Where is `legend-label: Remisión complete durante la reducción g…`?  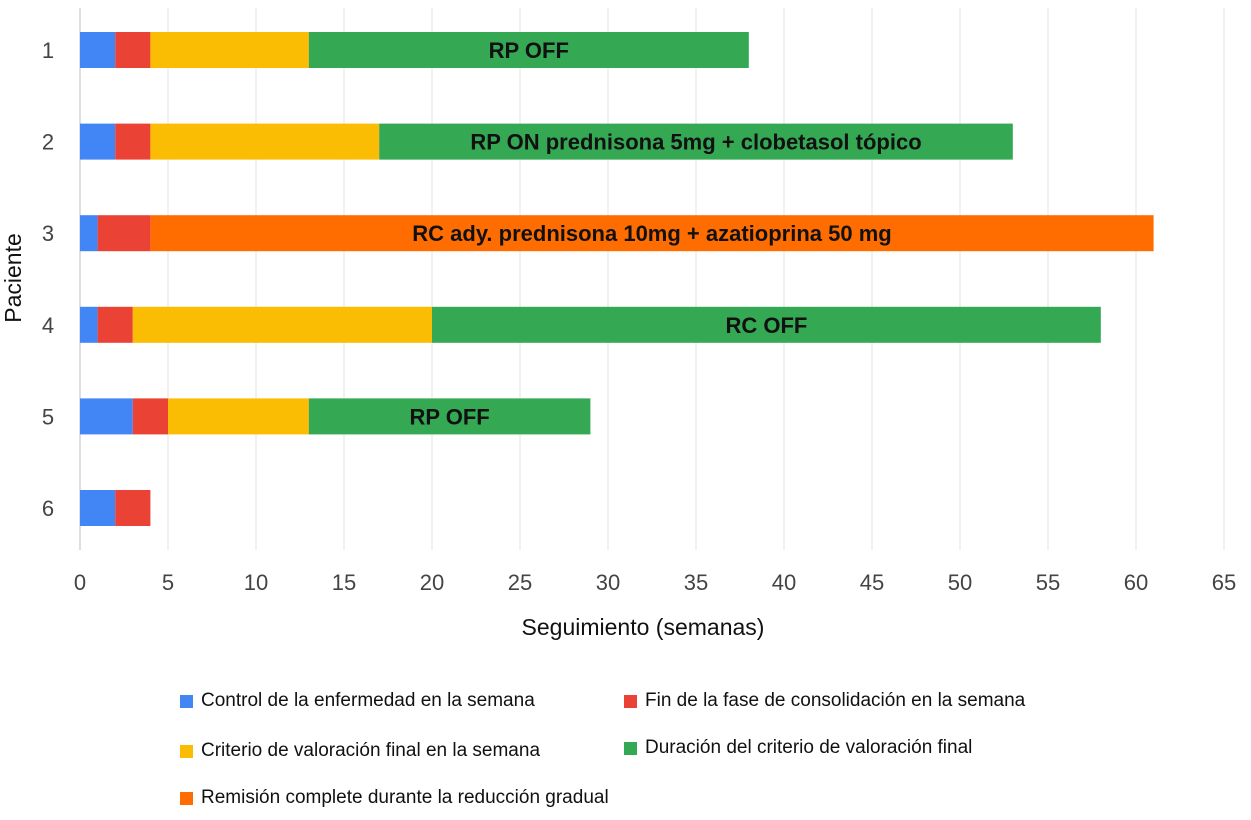 legend-label: Remisión complete durante la reducción g… is located at coordinates (405, 797).